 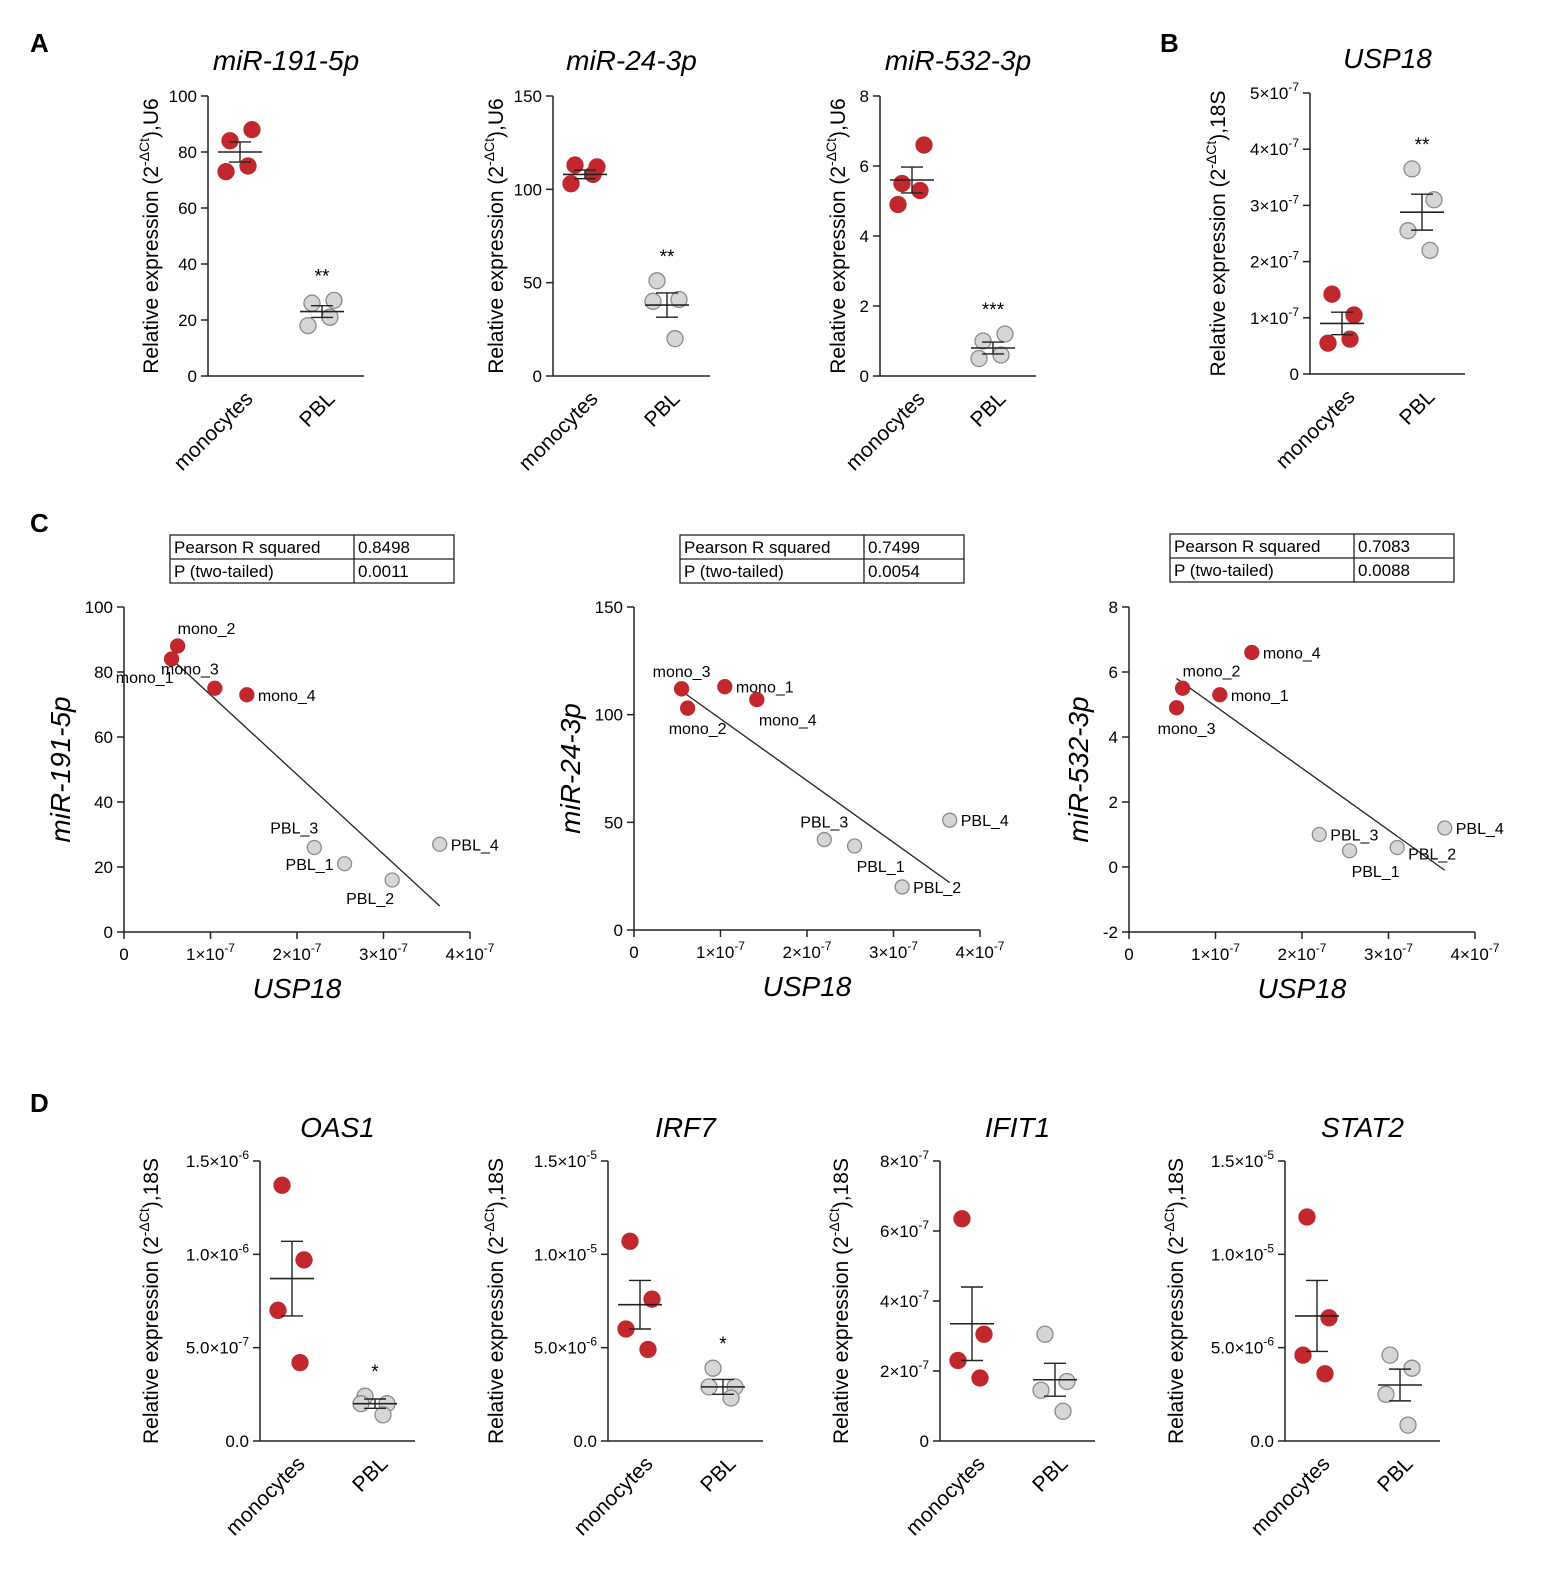 What do you see at coordinates (633, 952) in the screenshot?
I see `x-tick-label: 0` at bounding box center [633, 952].